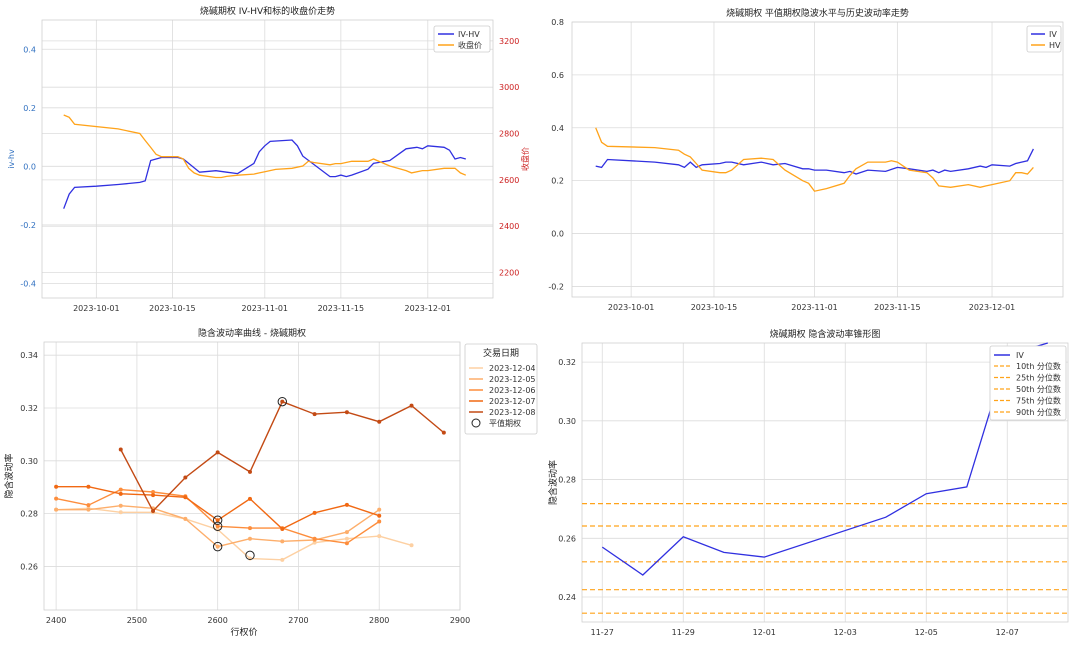  I want to click on y-tick-label: -0.4, so click(28, 283).